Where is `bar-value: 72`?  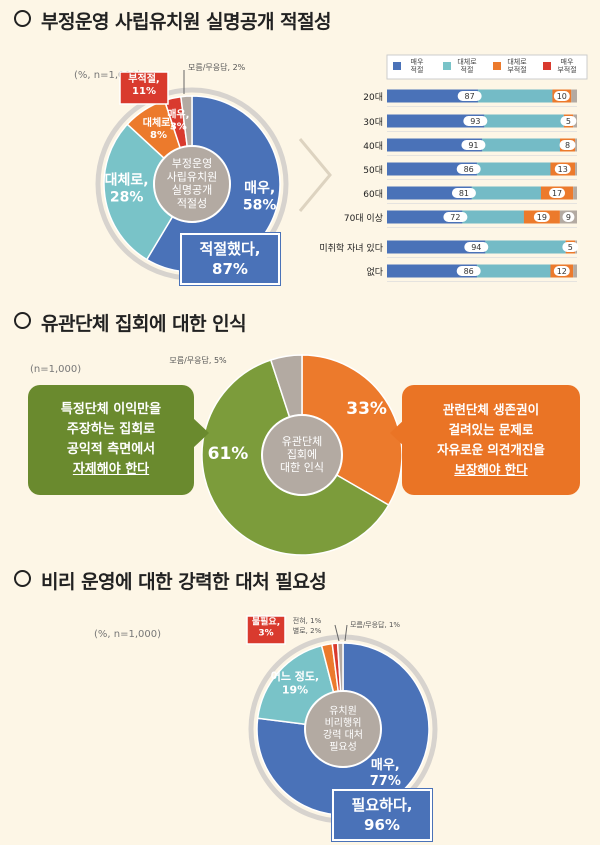 bar-value: 72 is located at coordinates (455, 217).